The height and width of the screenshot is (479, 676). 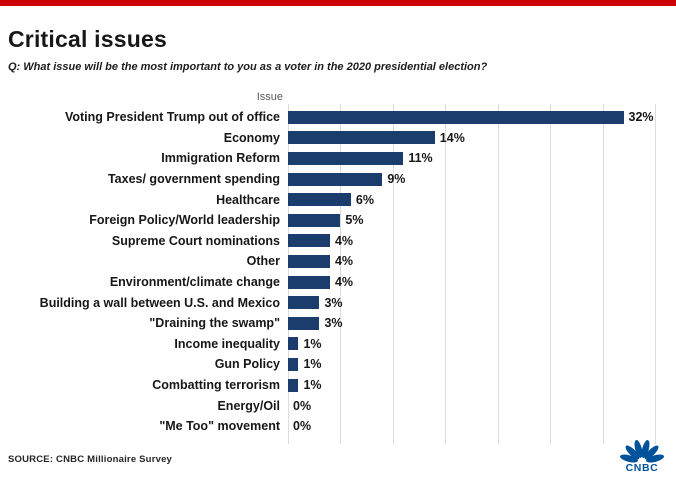 I want to click on page-title: Critical issues, so click(x=87, y=39).